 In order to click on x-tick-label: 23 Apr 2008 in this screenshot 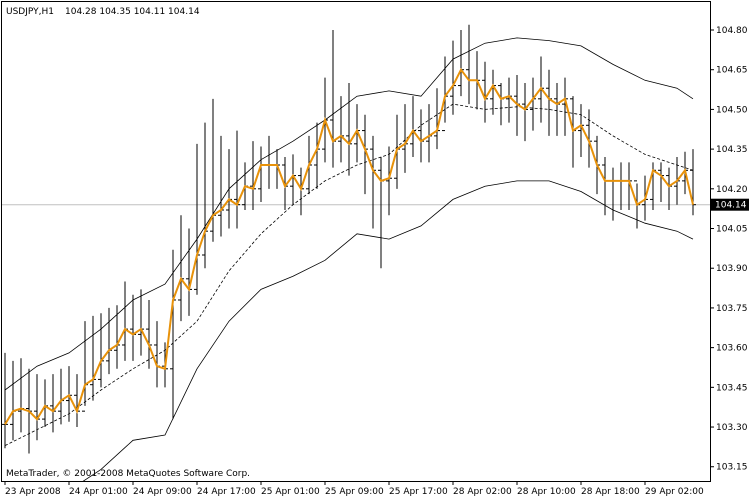, I will do `click(33, 492)`.